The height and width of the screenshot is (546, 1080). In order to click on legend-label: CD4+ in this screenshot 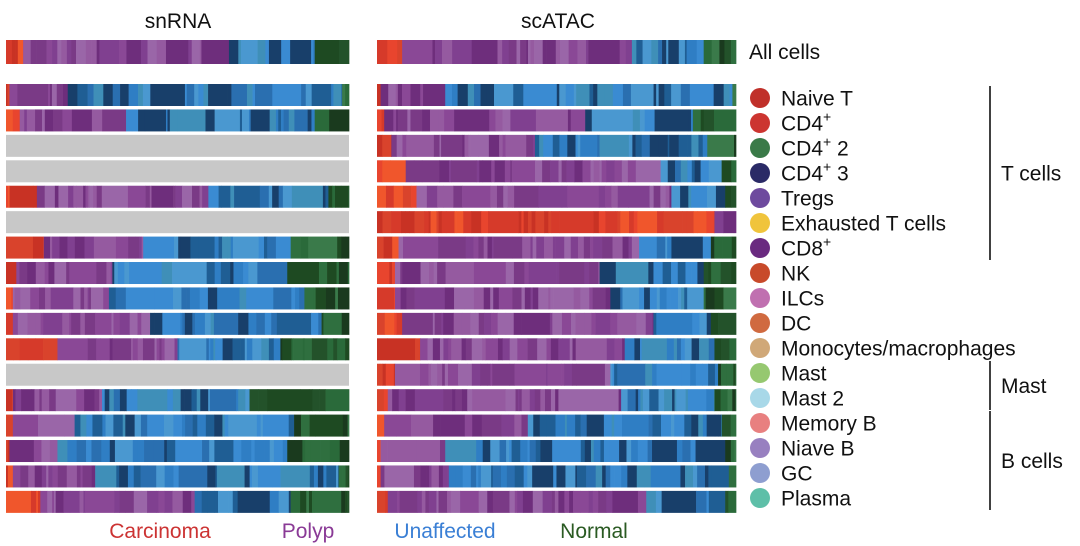, I will do `click(806, 122)`.